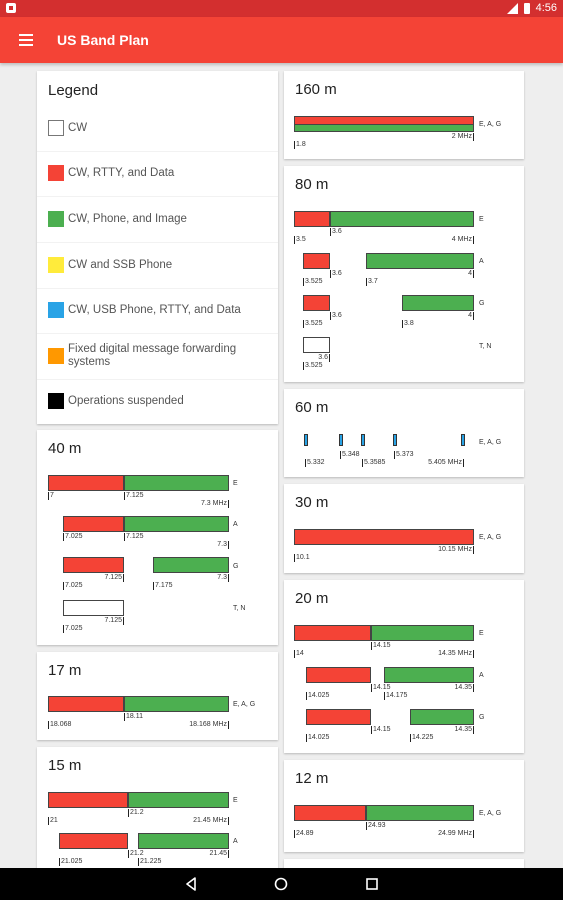 This screenshot has height=900, width=563. What do you see at coordinates (65, 448) in the screenshot?
I see `band-title: 40 m` at bounding box center [65, 448].